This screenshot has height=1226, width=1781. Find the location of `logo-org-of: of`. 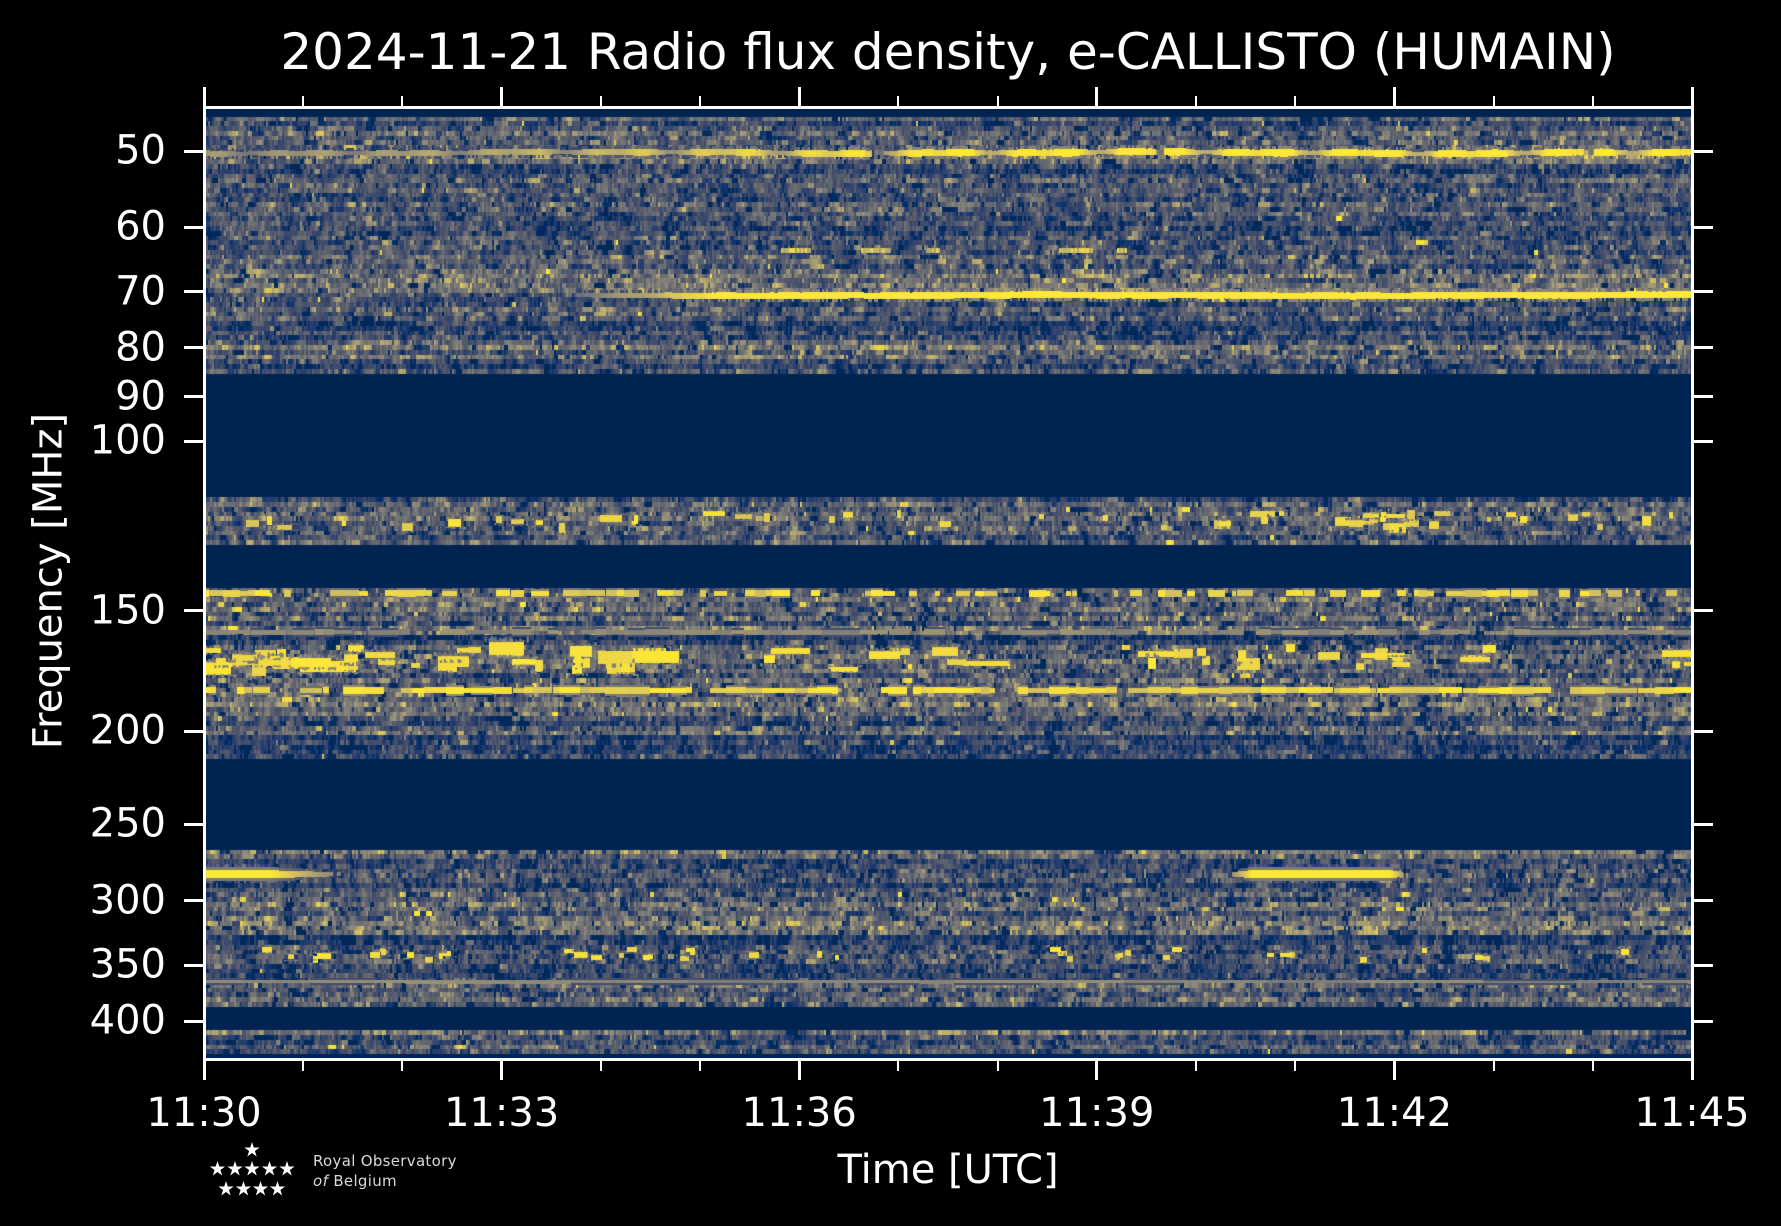

logo-org-of: of is located at coordinates (321, 1181).